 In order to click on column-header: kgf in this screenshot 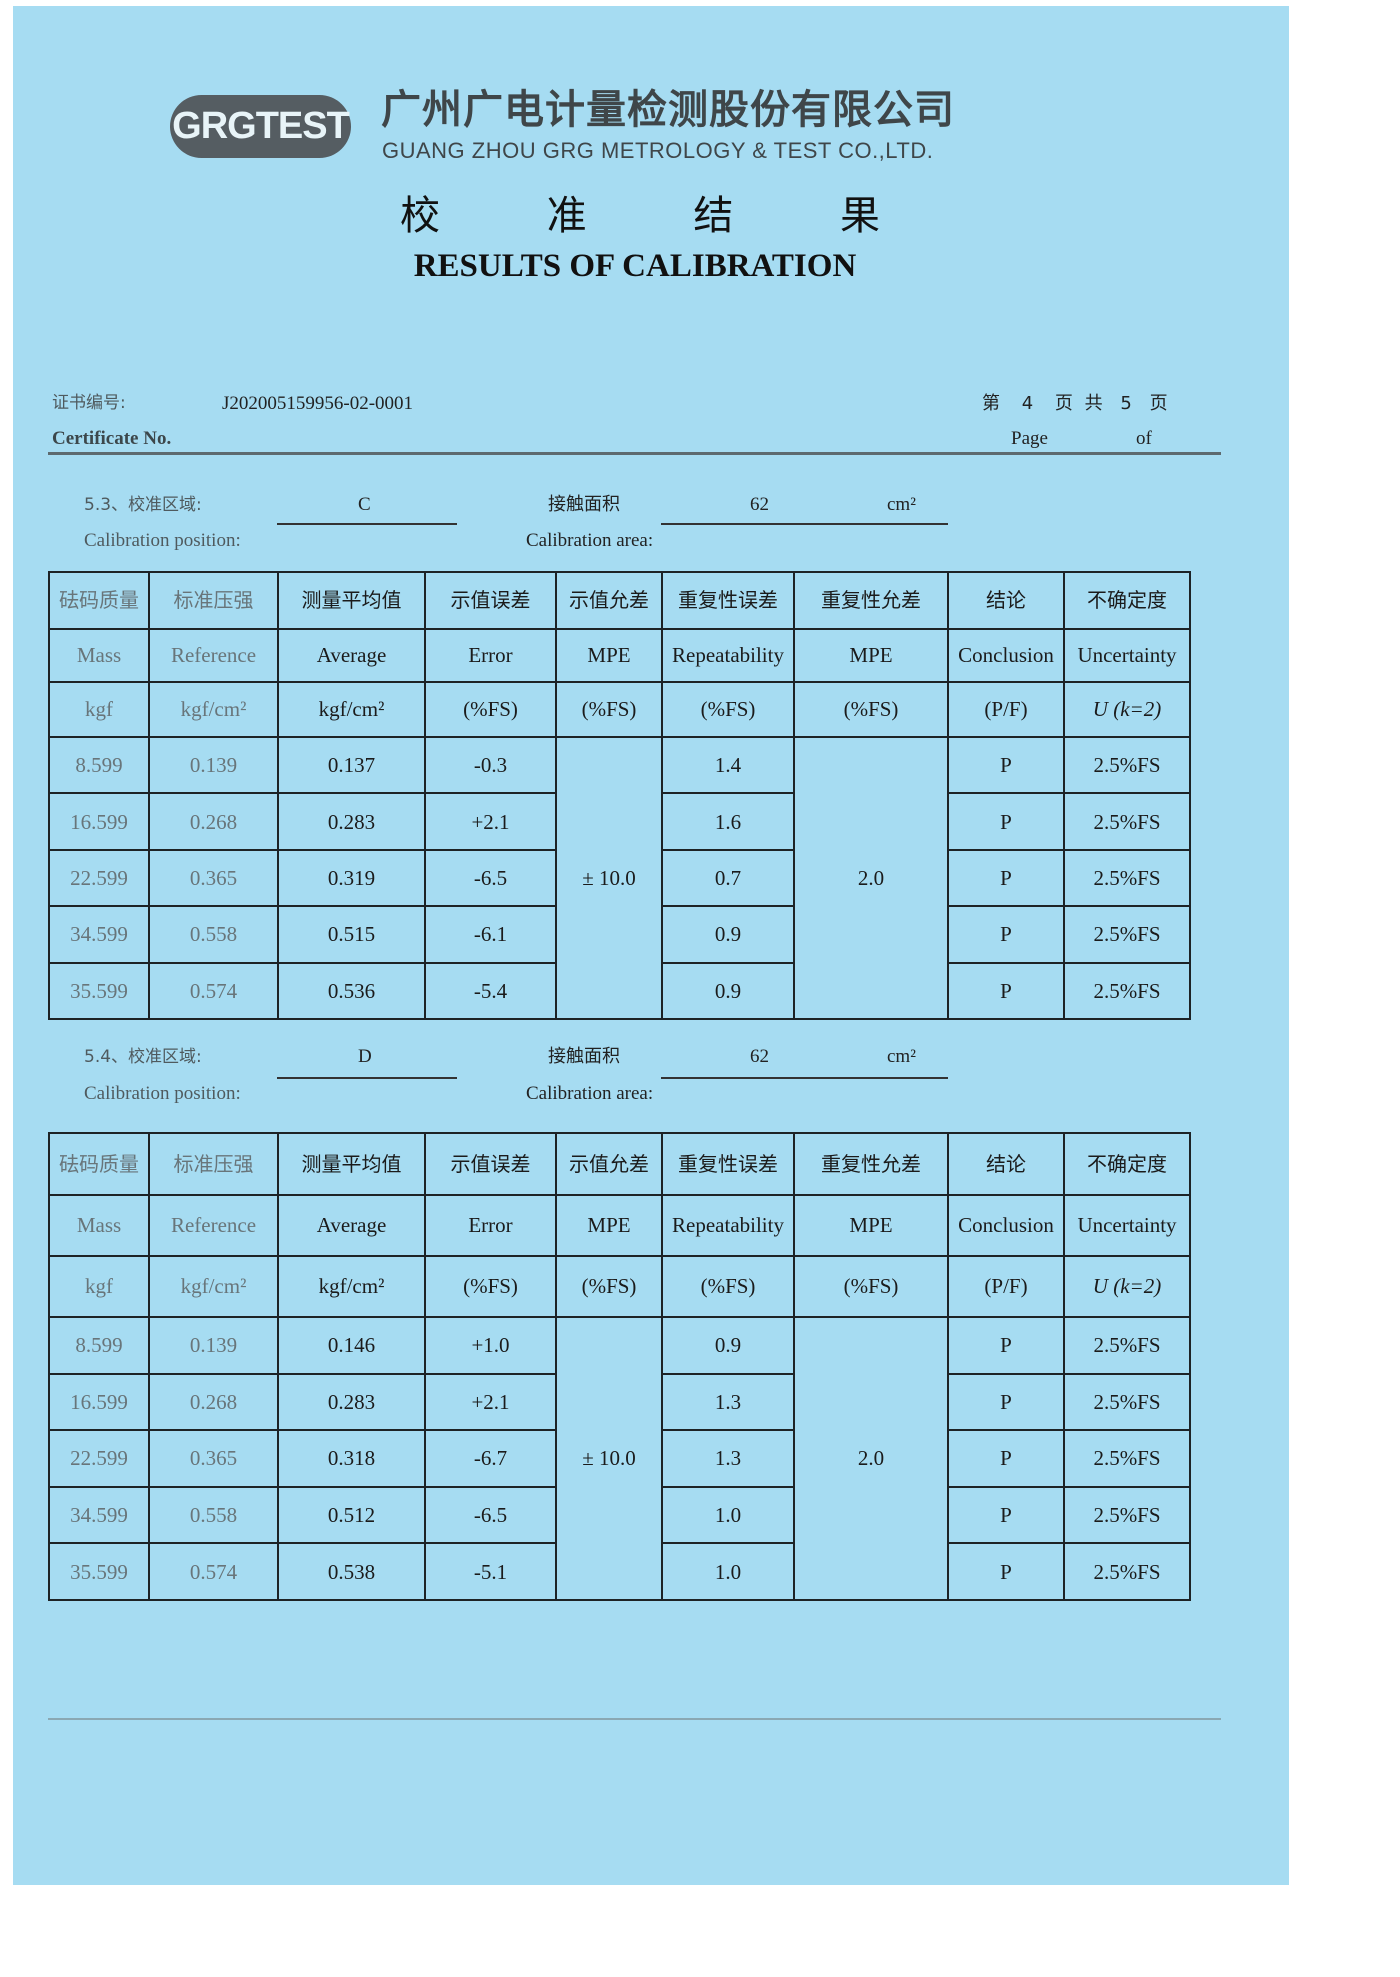, I will do `click(99, 1286)`.